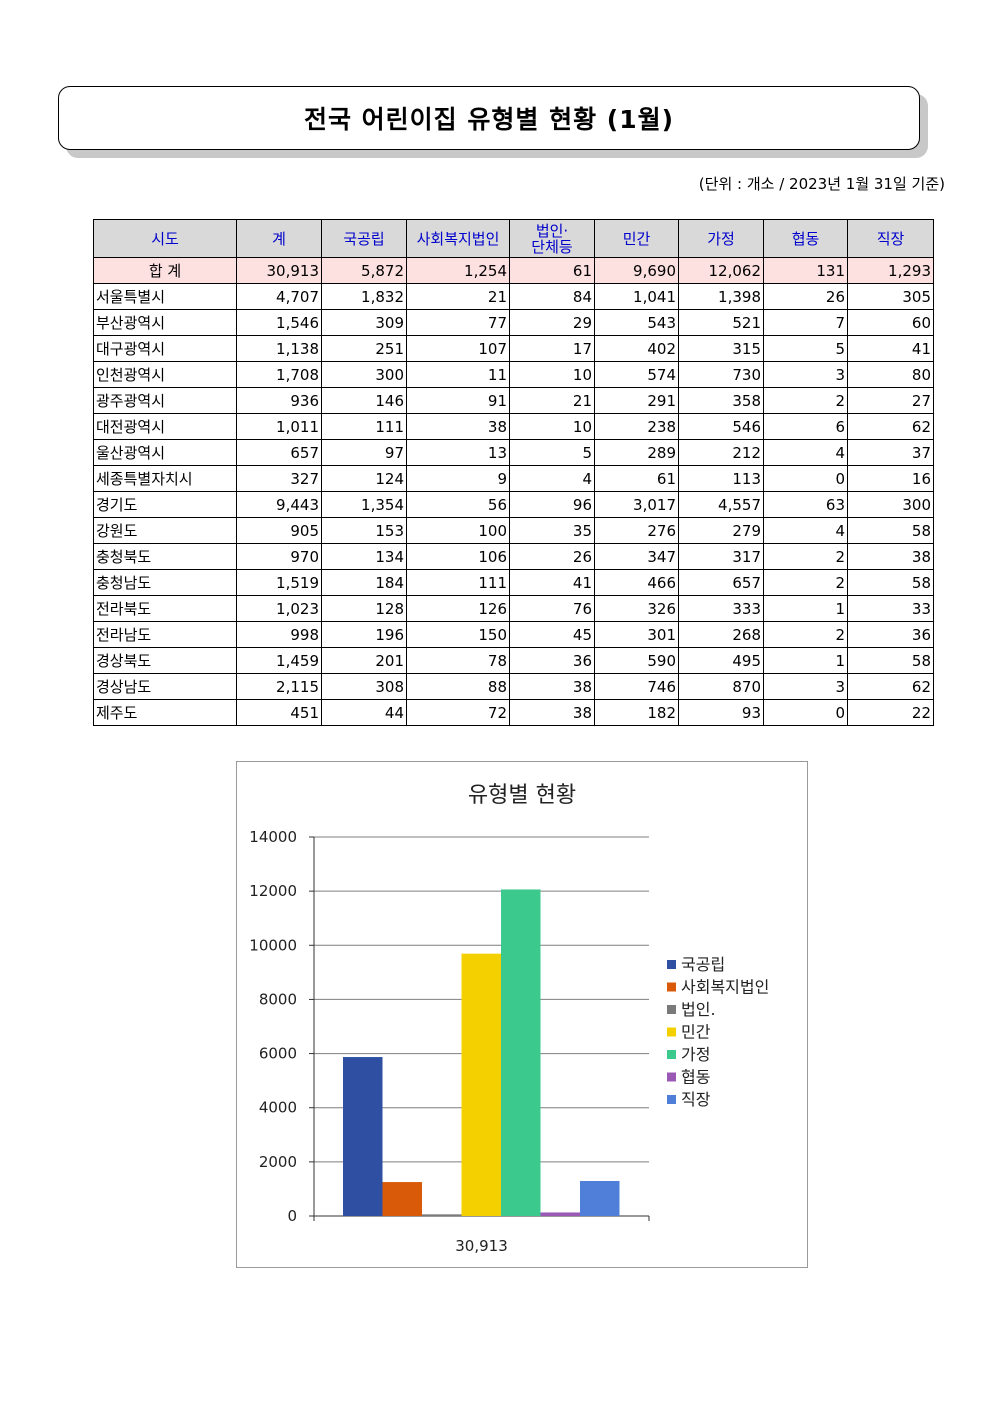  I want to click on value-cell: 1,041, so click(636, 296).